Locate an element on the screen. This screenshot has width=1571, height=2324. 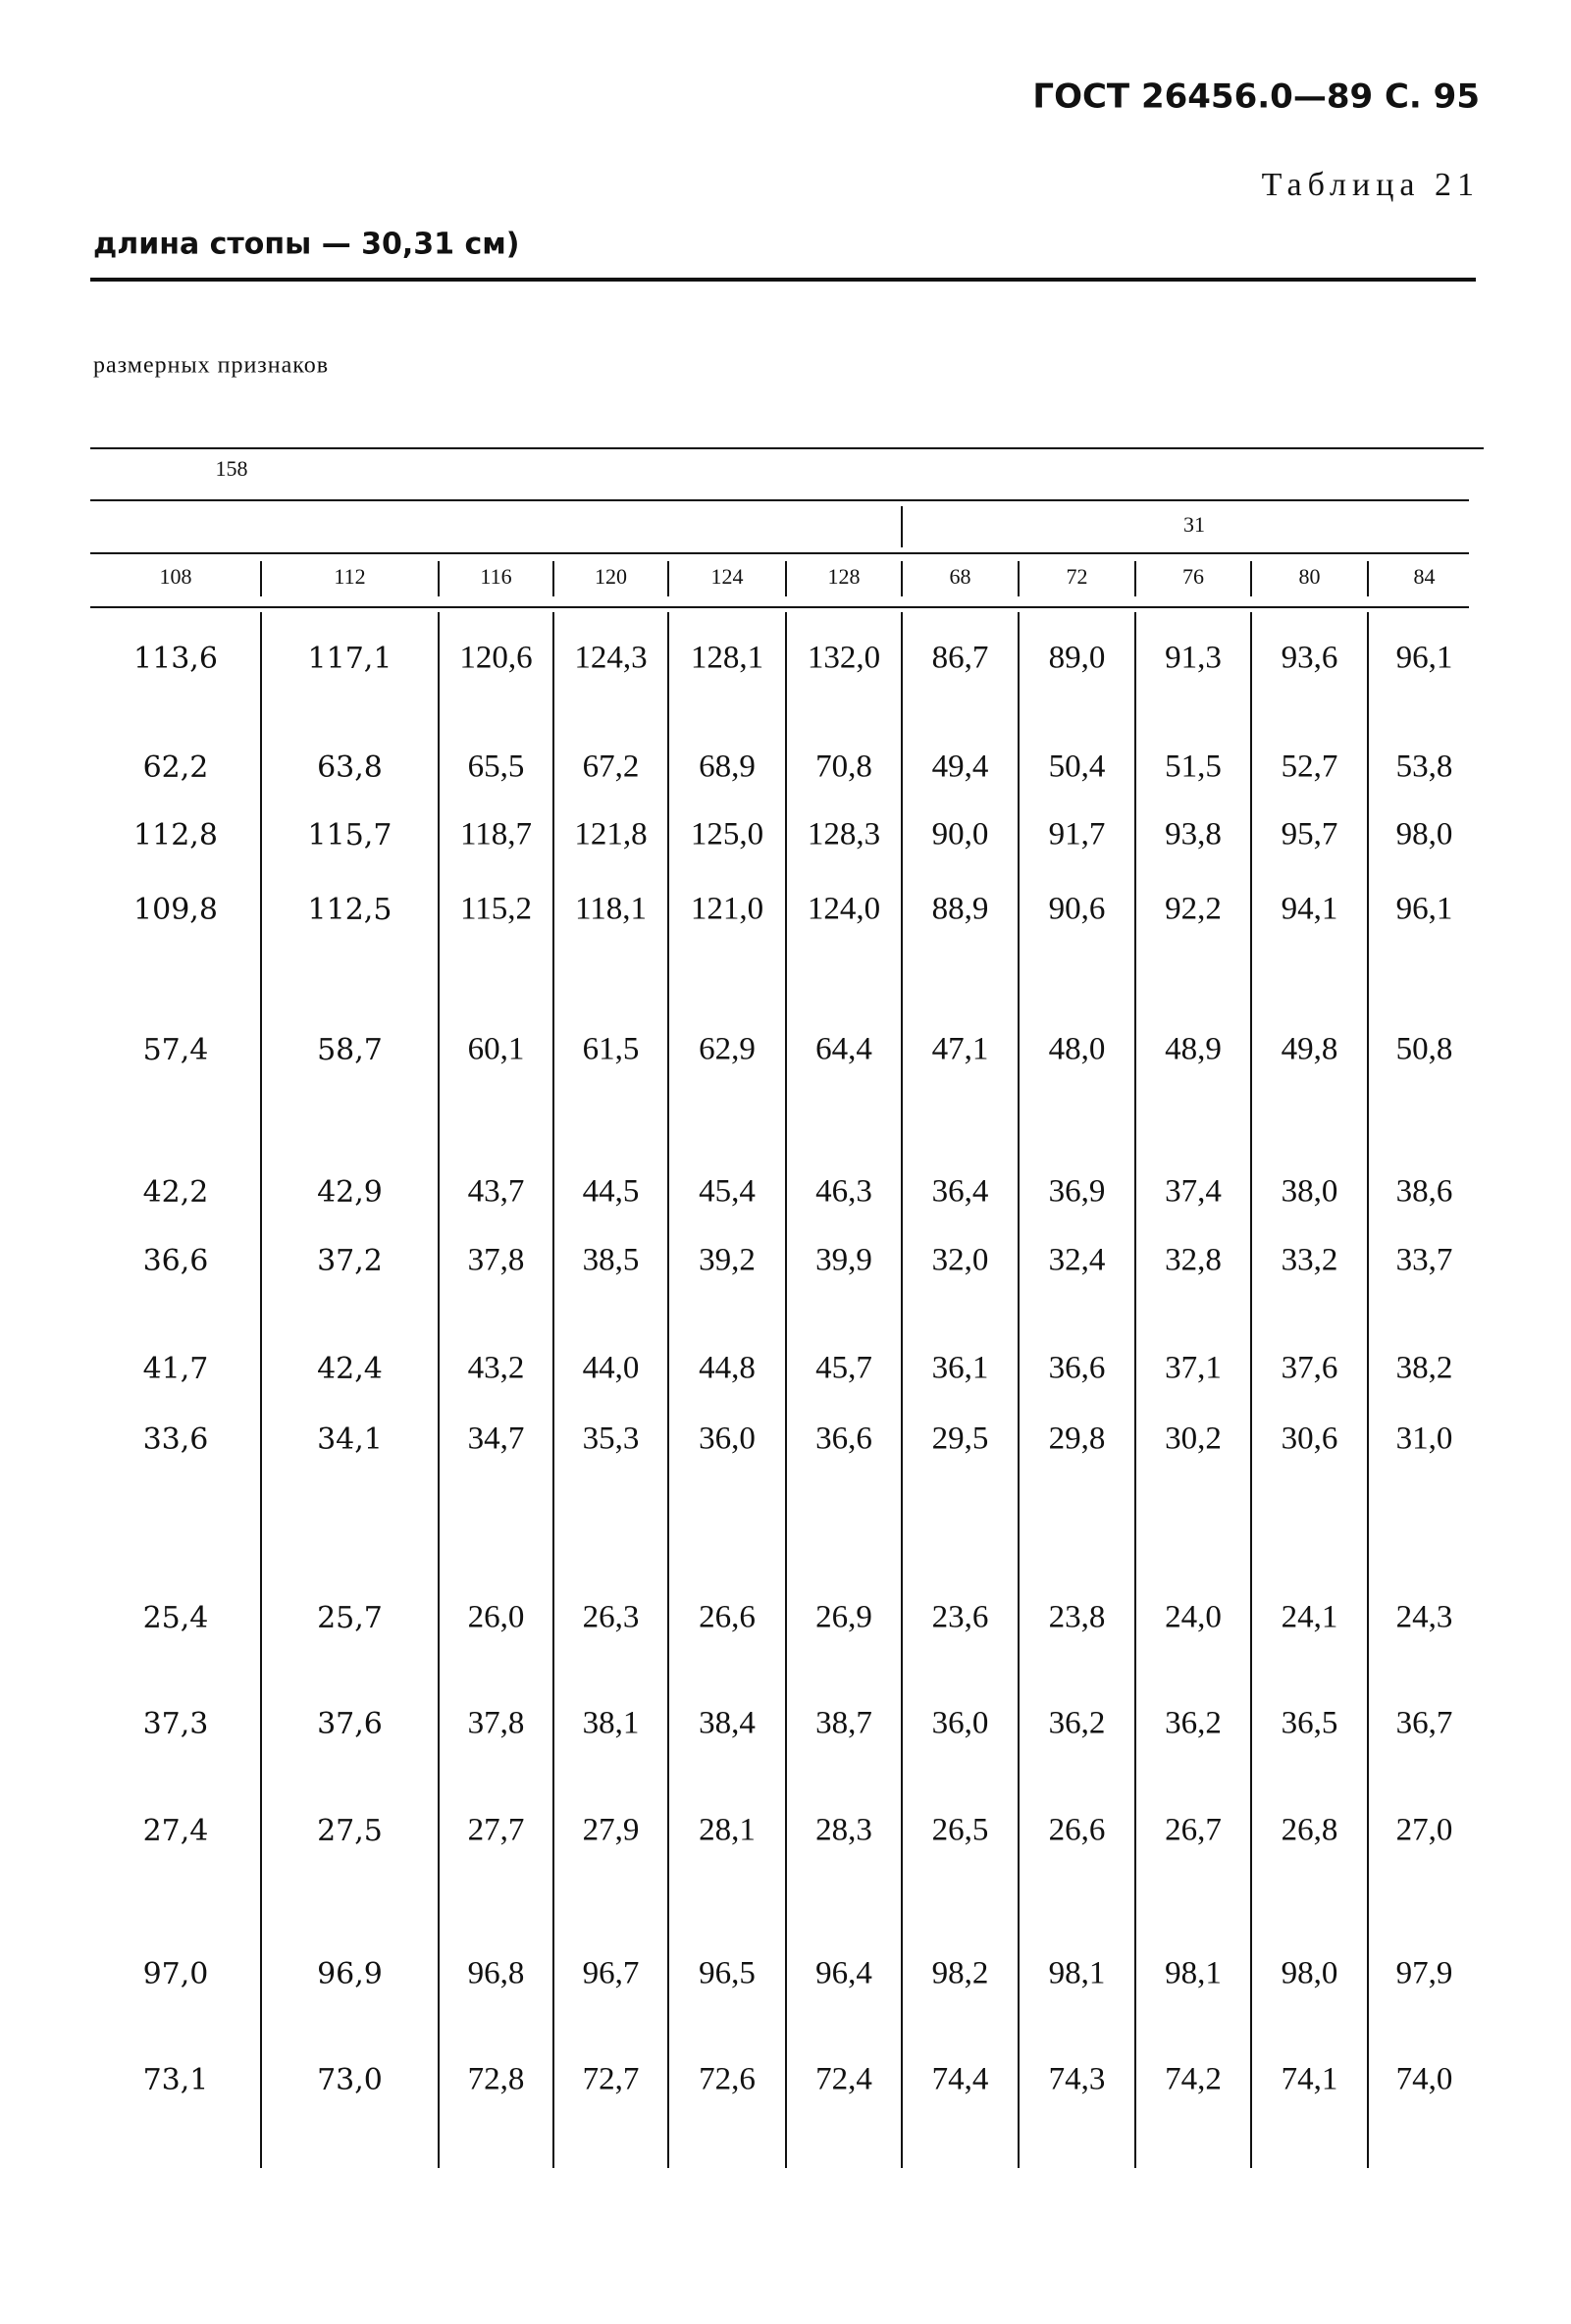
cell: 25,7 is located at coordinates (350, 1618).